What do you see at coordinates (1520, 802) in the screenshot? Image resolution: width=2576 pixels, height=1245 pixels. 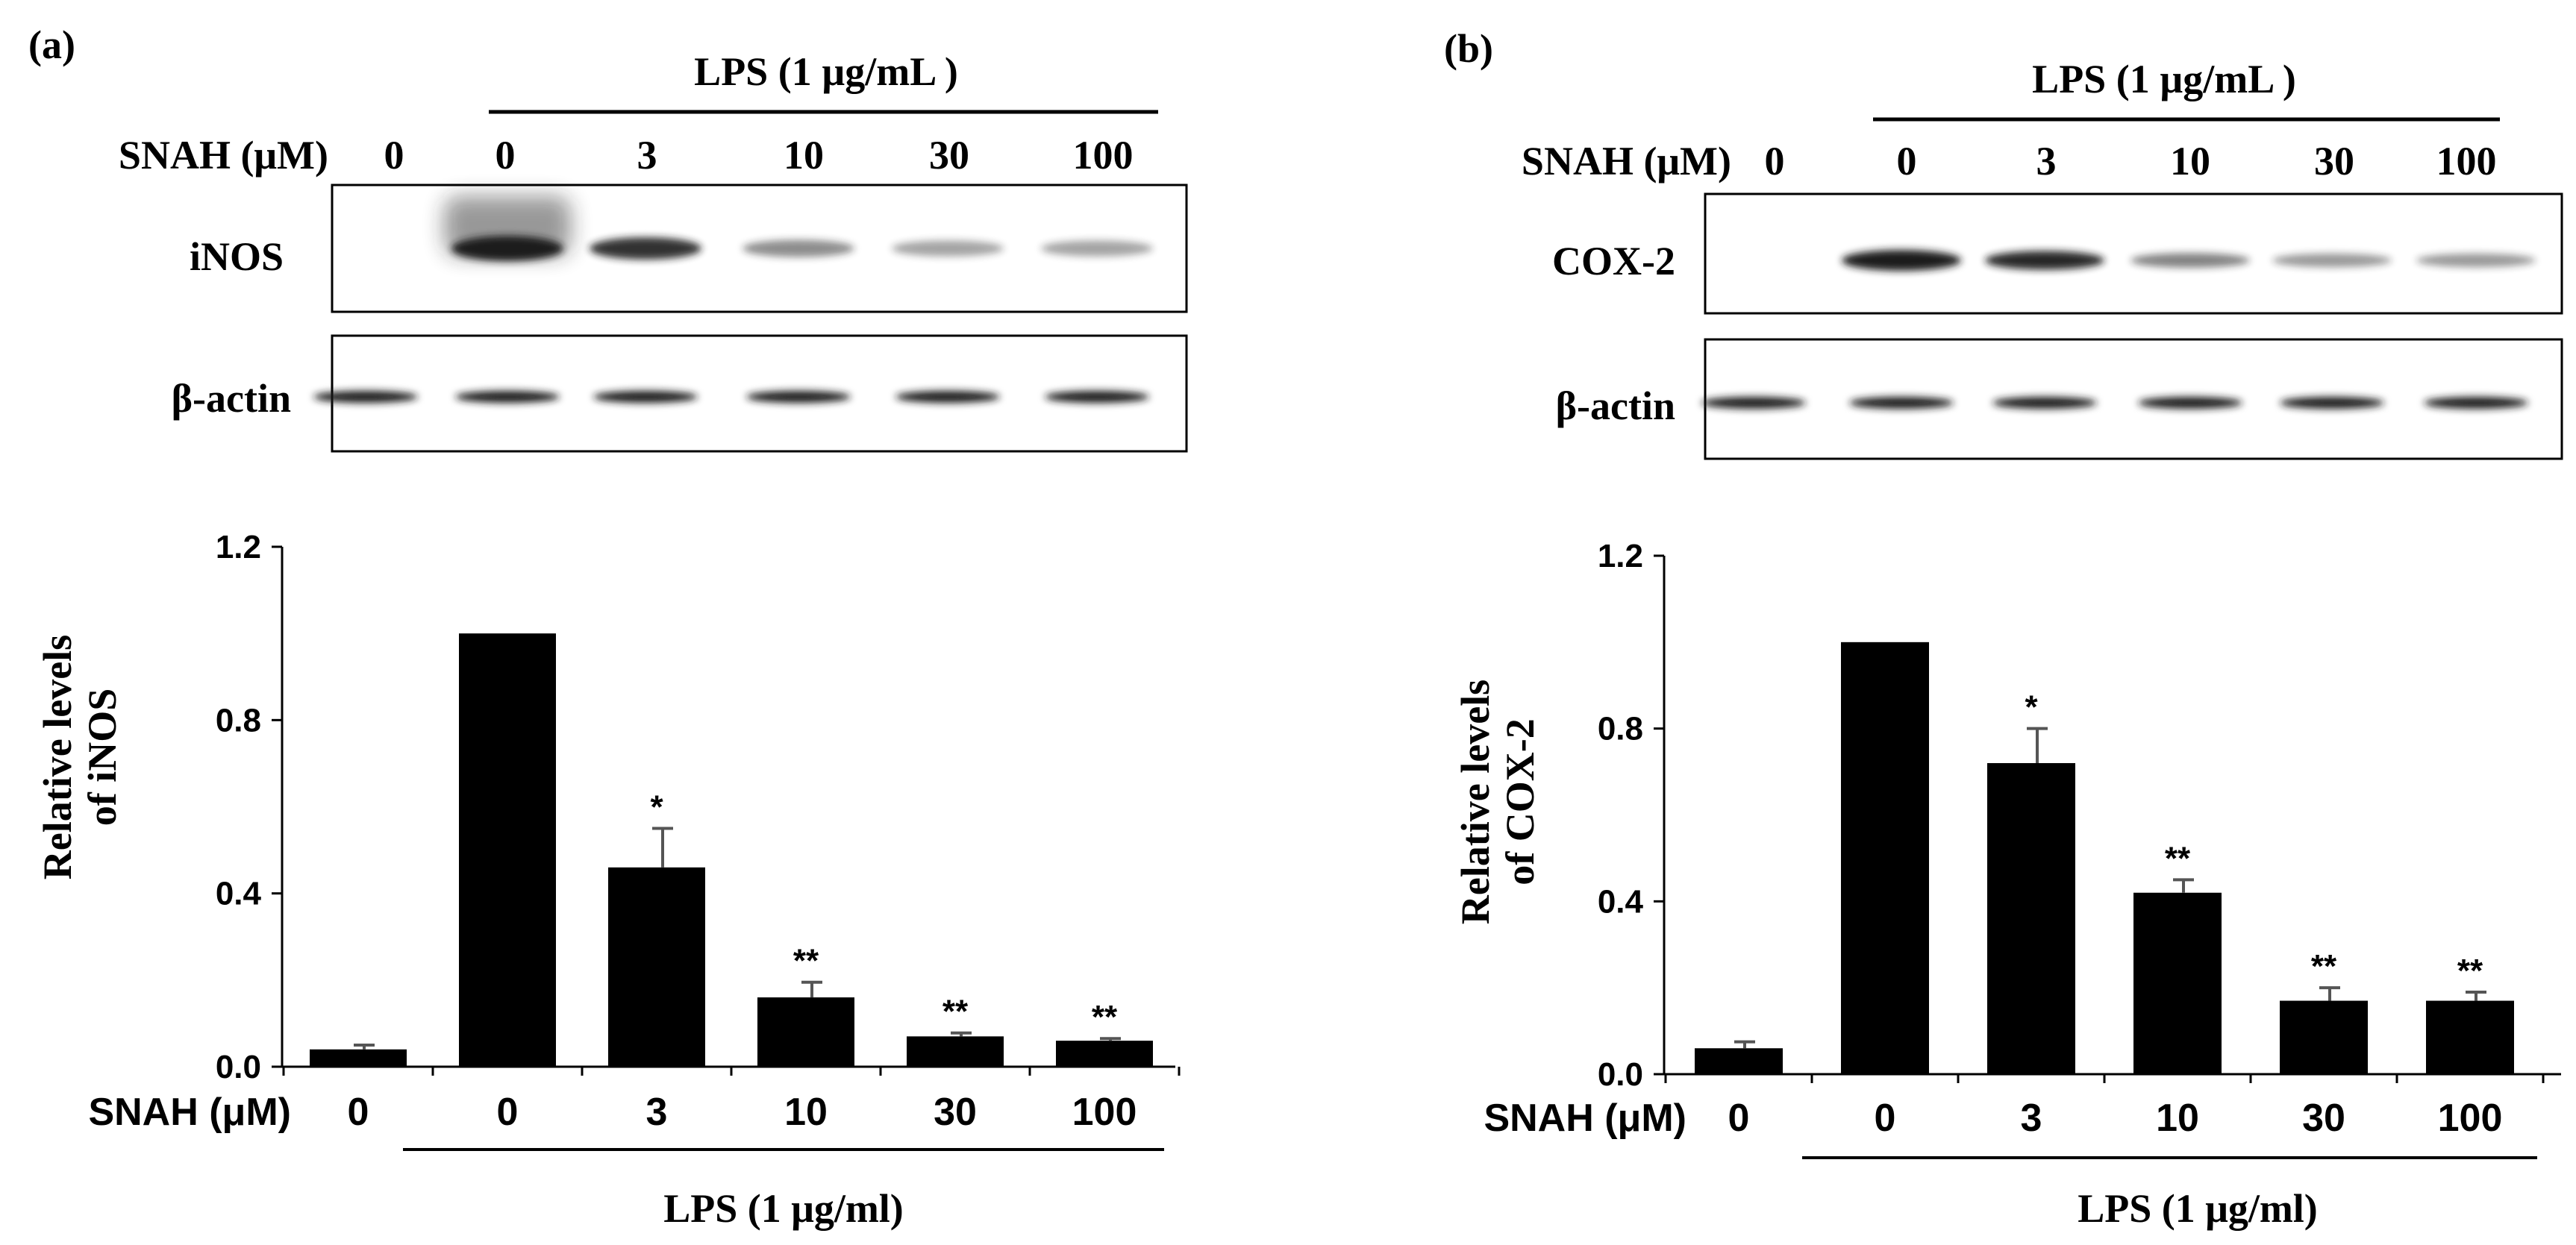 I see `panel-b-ylabel-line2: of COX-2` at bounding box center [1520, 802].